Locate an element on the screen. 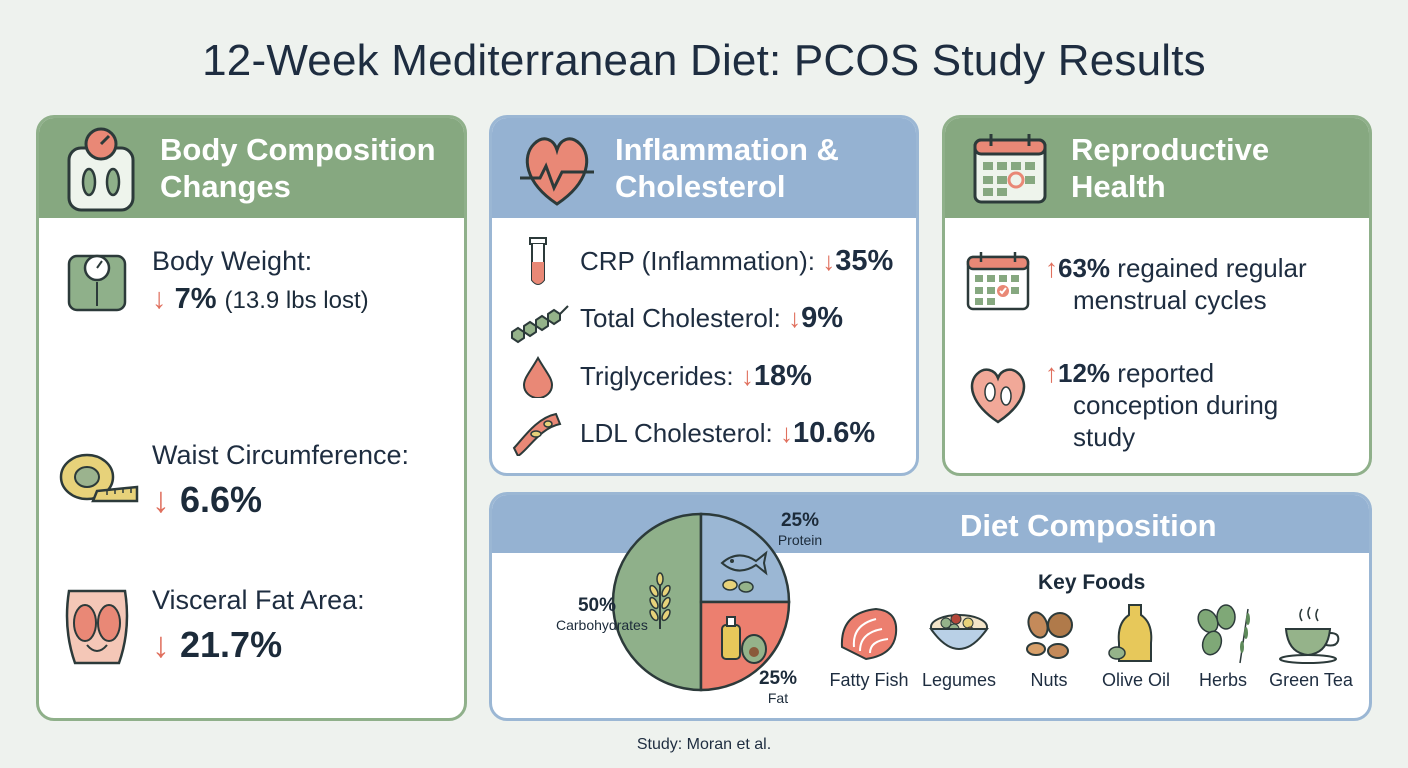 This screenshot has height=768, width=1408. calendar-check-icon is located at coordinates (998, 281).